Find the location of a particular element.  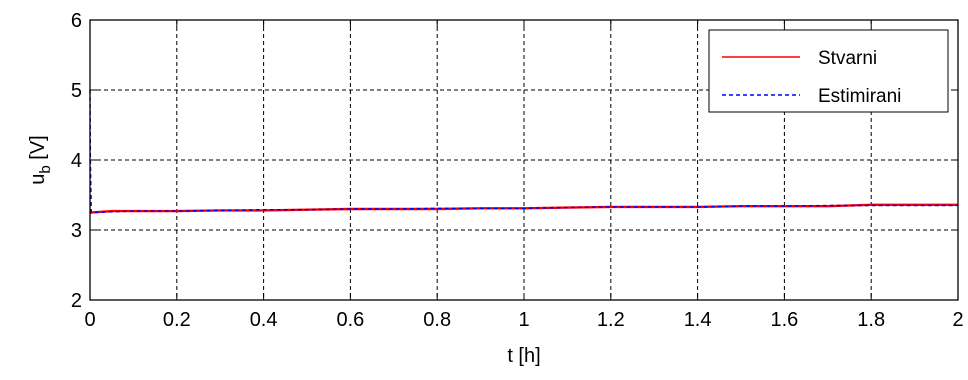

y-tick-label: 5 is located at coordinates (76, 91).